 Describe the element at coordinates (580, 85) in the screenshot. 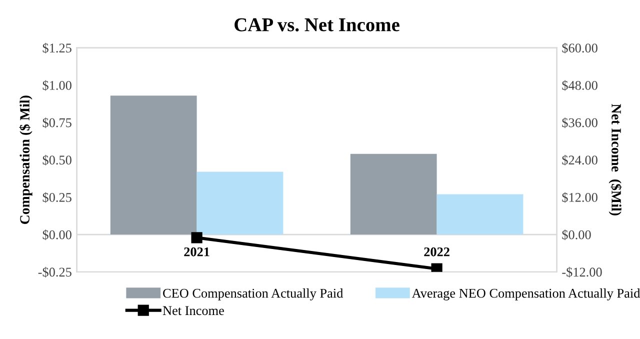

I see `y2-tick-label: $48.00` at that location.